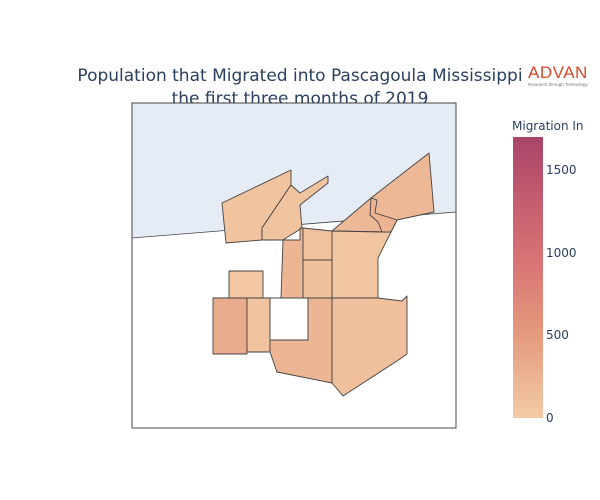 The image size is (600, 500). I want to click on tract-west-small, so click(246, 284).